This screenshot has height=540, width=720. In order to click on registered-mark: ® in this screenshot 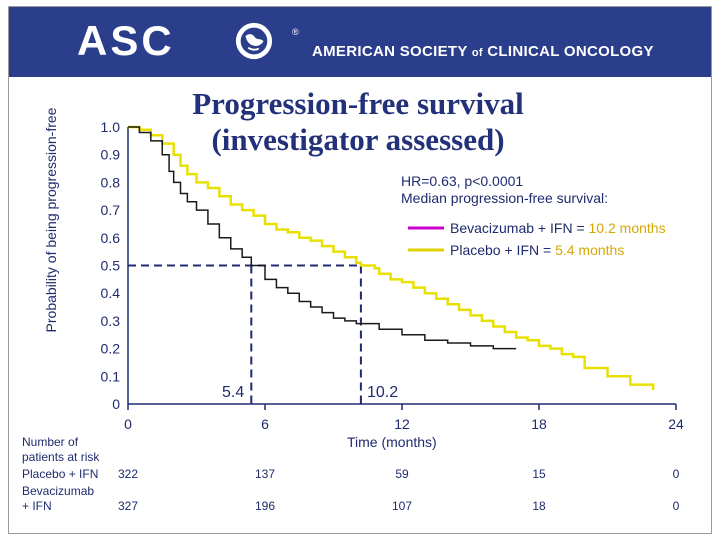, I will do `click(295, 32)`.